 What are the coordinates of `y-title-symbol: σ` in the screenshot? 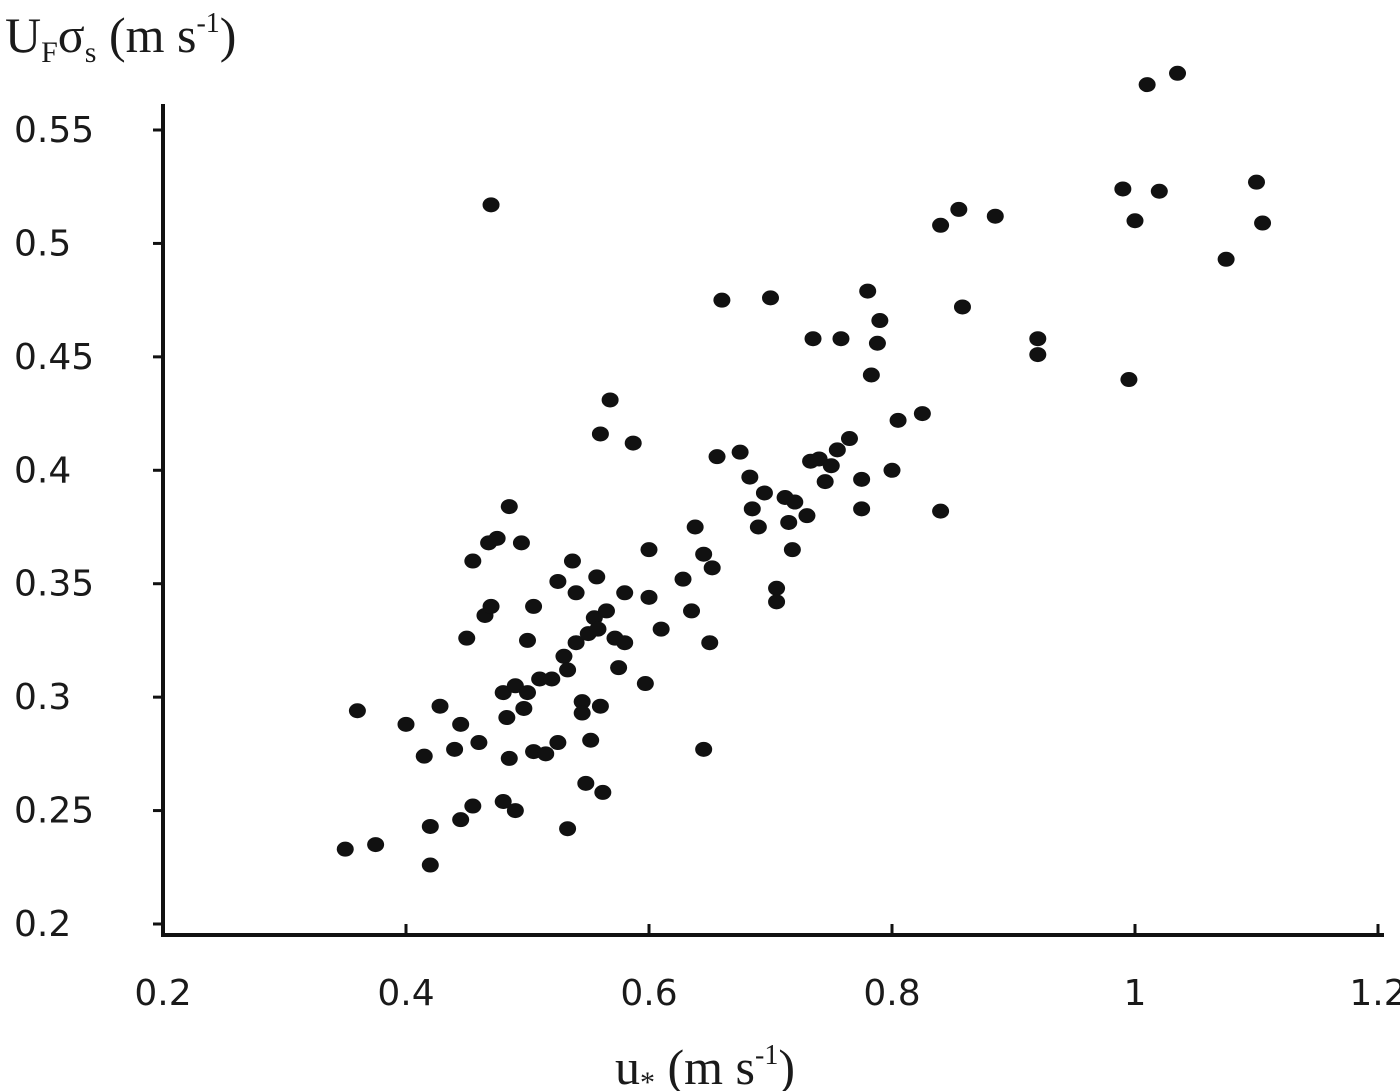 It's located at (71, 35).